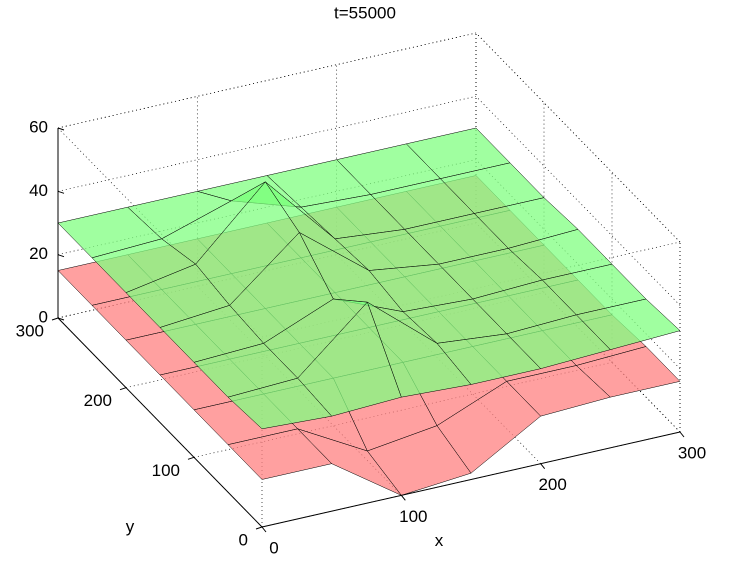 Image resolution: width=730 pixels, height=568 pixels. What do you see at coordinates (166, 470) in the screenshot?
I see `y-tick-label: 100` at bounding box center [166, 470].